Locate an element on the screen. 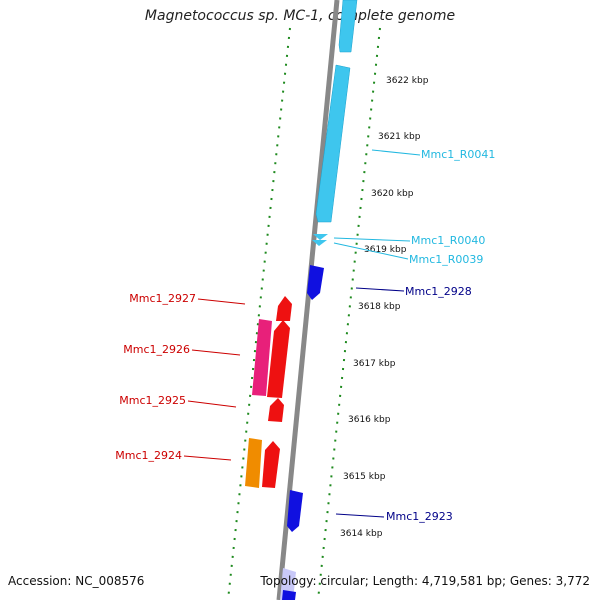 The width and height of the screenshot is (600, 600). feature-label: Mmc1_2926 is located at coordinates (156, 349).